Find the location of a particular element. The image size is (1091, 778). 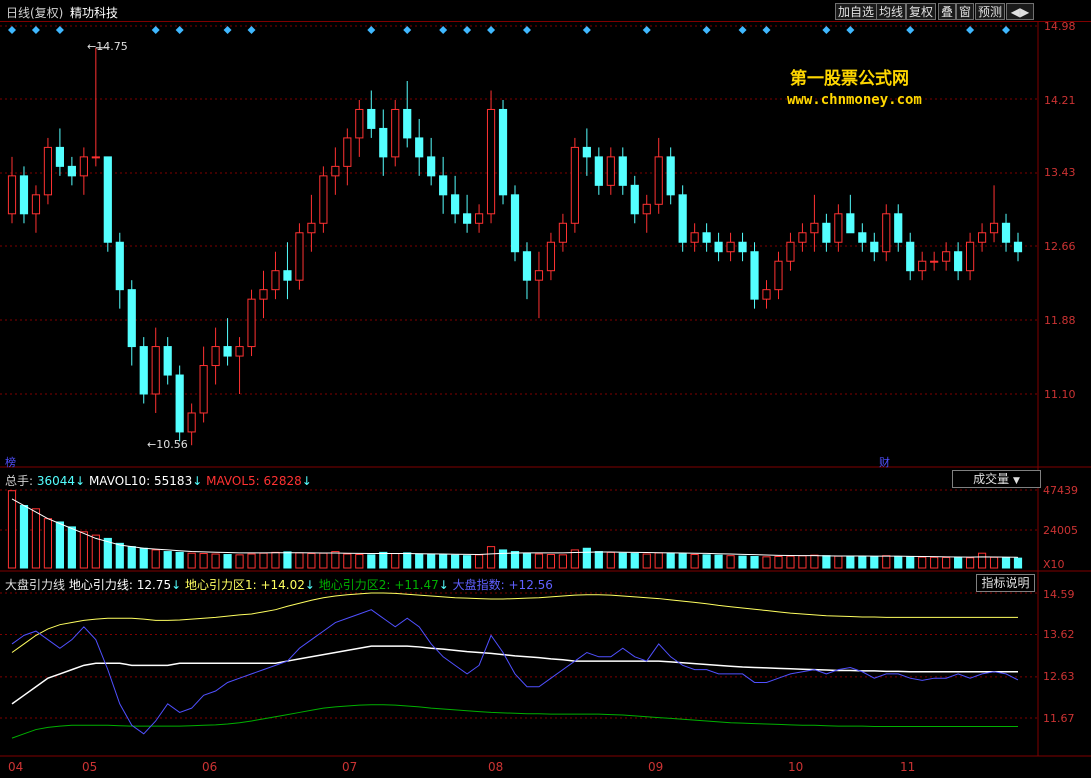

overlay-button: 叠 is located at coordinates (947, 11).